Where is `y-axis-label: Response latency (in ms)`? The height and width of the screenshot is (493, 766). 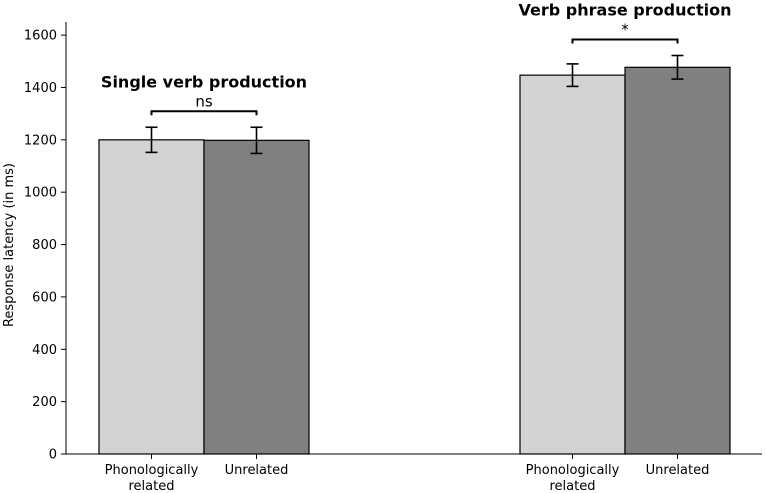 y-axis-label: Response latency (in ms) is located at coordinates (9, 245).